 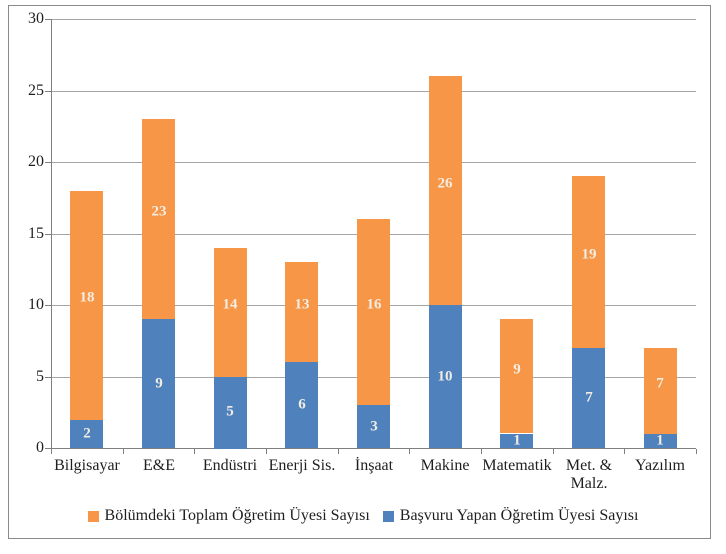 What do you see at coordinates (388, 516) in the screenshot?
I see `legend-swatch-blue-icon` at bounding box center [388, 516].